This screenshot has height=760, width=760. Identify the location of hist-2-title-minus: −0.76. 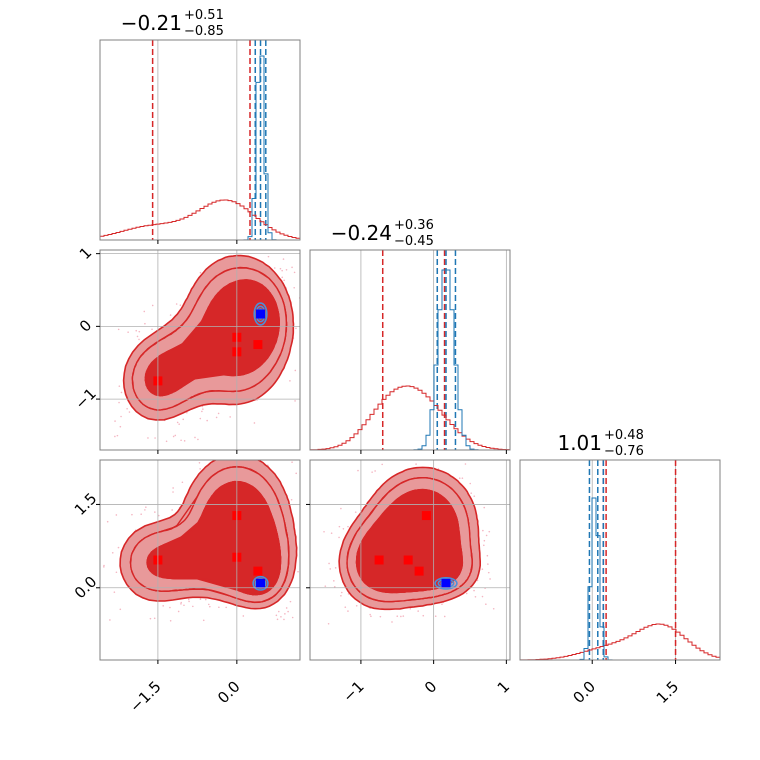
(624, 451).